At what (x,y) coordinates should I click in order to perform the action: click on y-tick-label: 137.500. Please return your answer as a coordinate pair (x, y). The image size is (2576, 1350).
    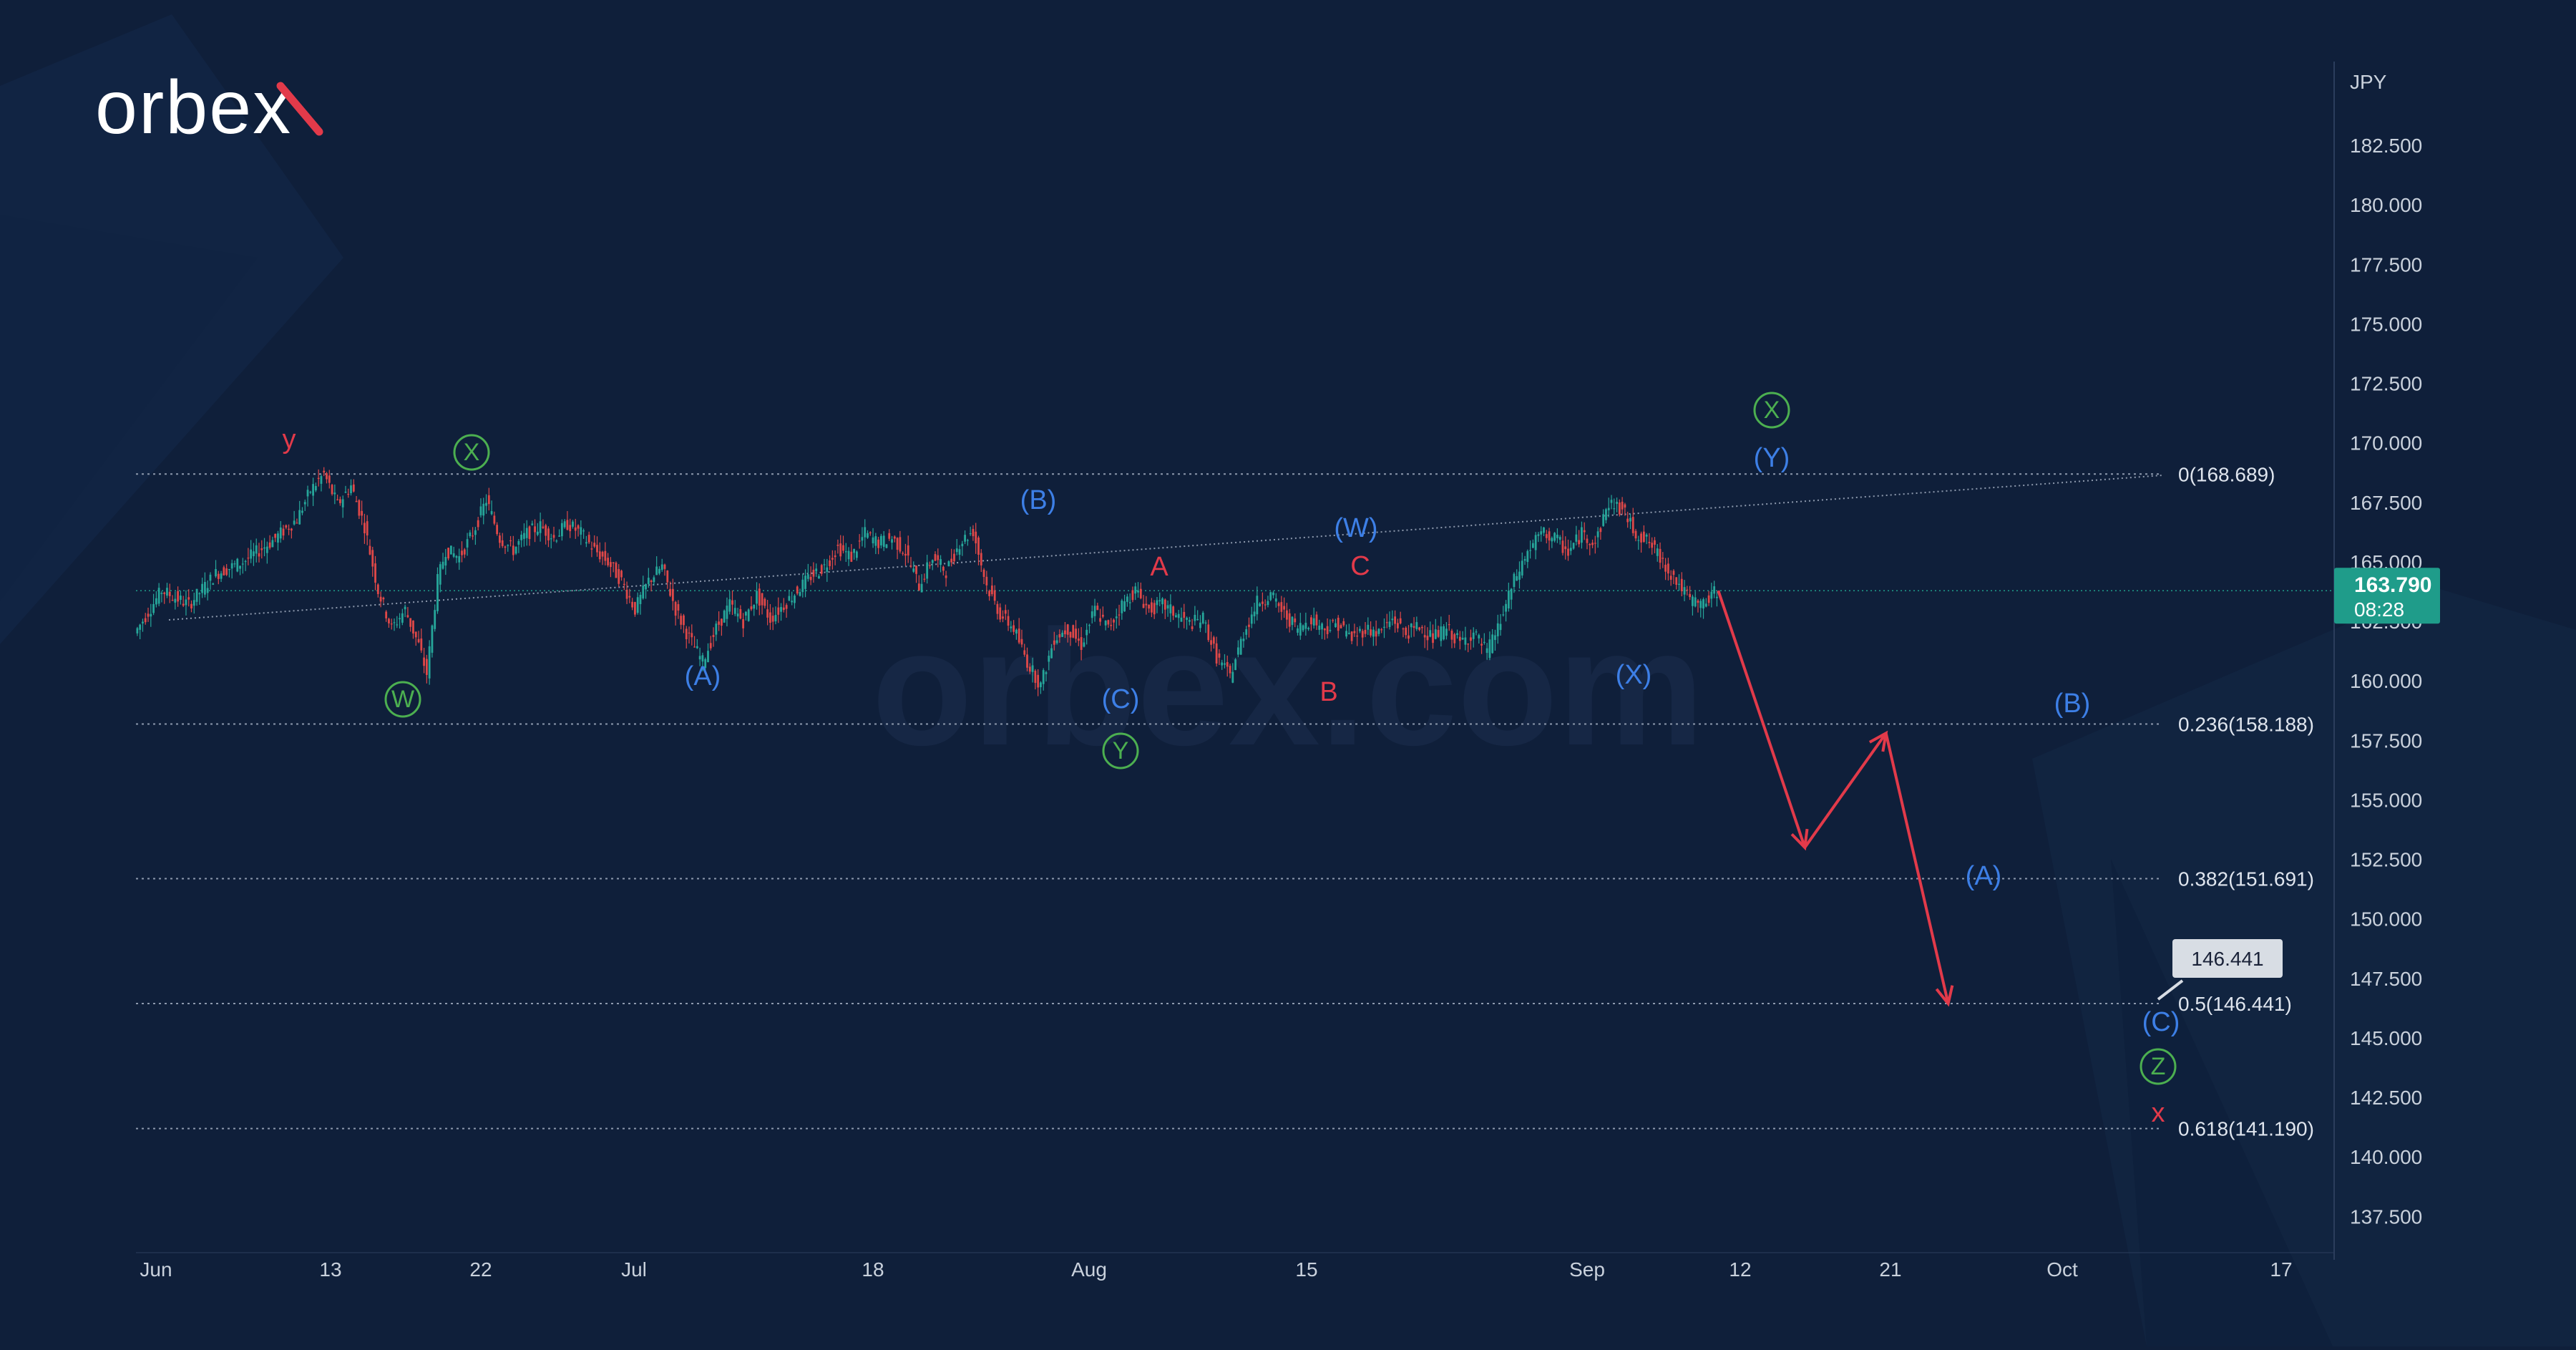
    Looking at the image, I should click on (2386, 1216).